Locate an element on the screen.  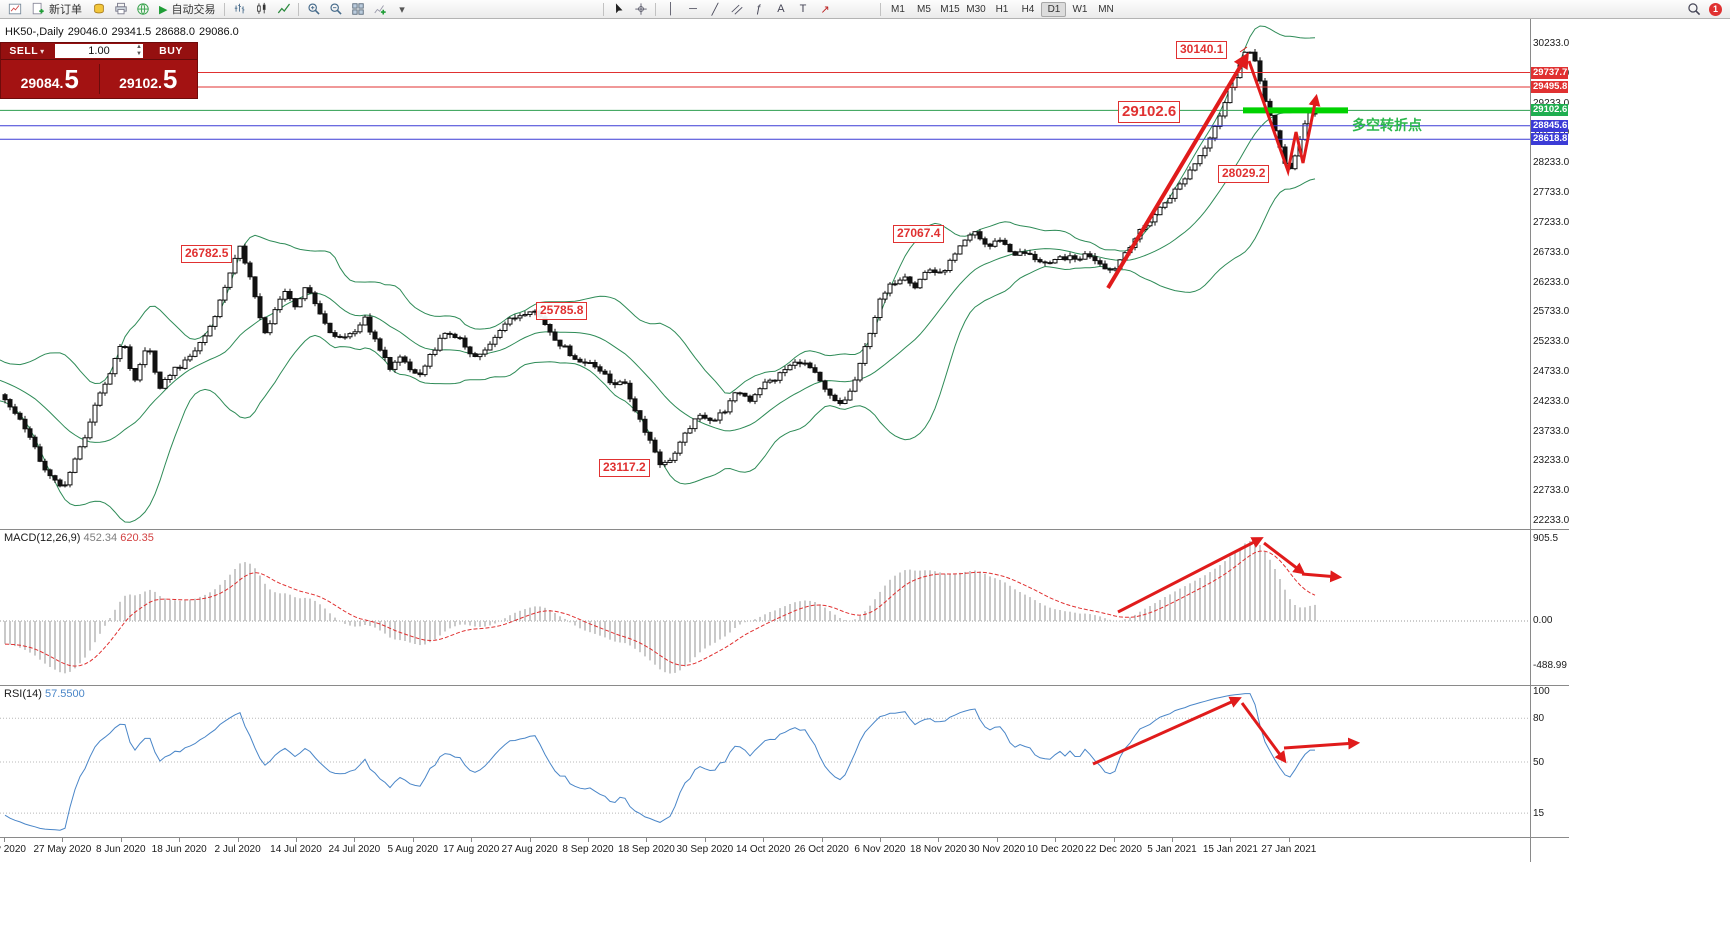
tile-windows-icon is located at coordinates (357, 9).